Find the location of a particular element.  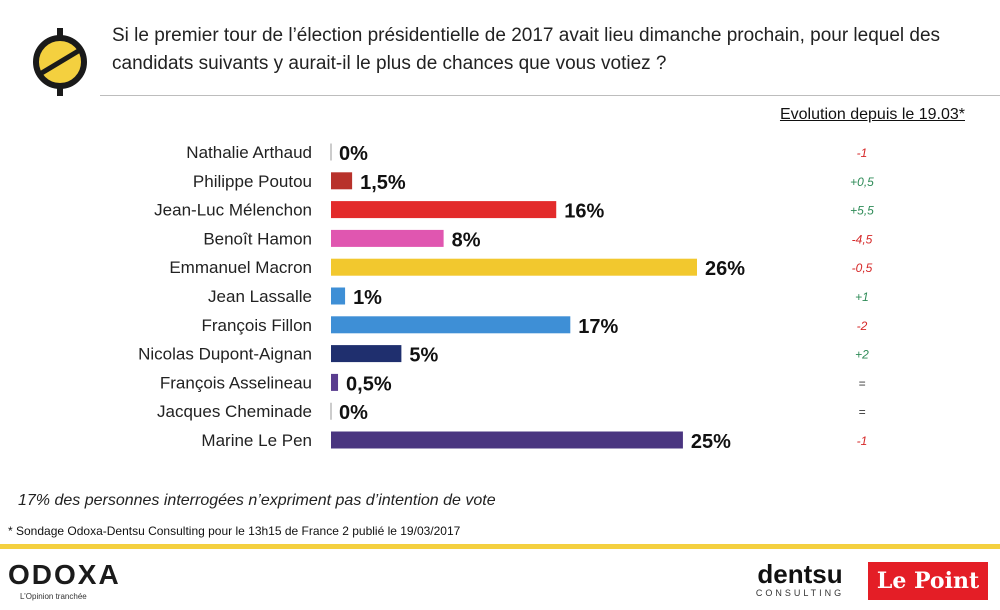

lepoint-logo: Le Point is located at coordinates (928, 581).